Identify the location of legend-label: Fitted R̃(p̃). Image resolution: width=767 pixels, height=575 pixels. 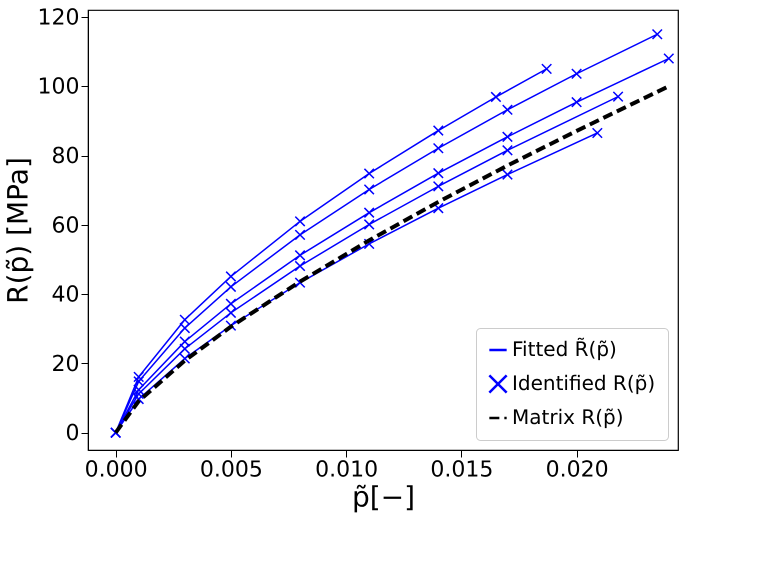
(564, 349).